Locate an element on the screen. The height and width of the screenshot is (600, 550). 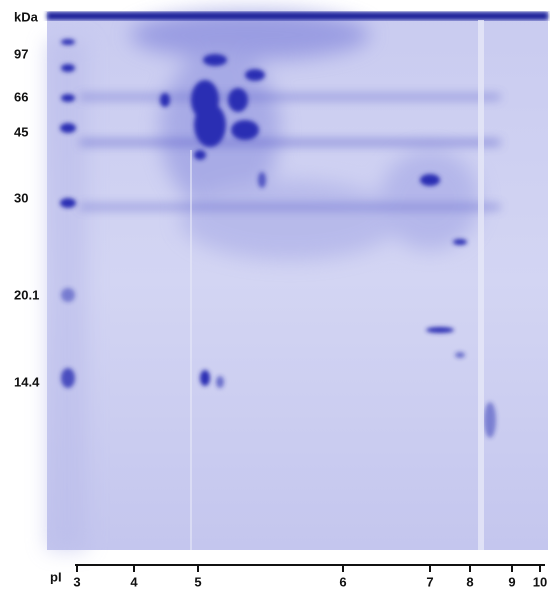
y-label: 20.1 is located at coordinates (26, 294).